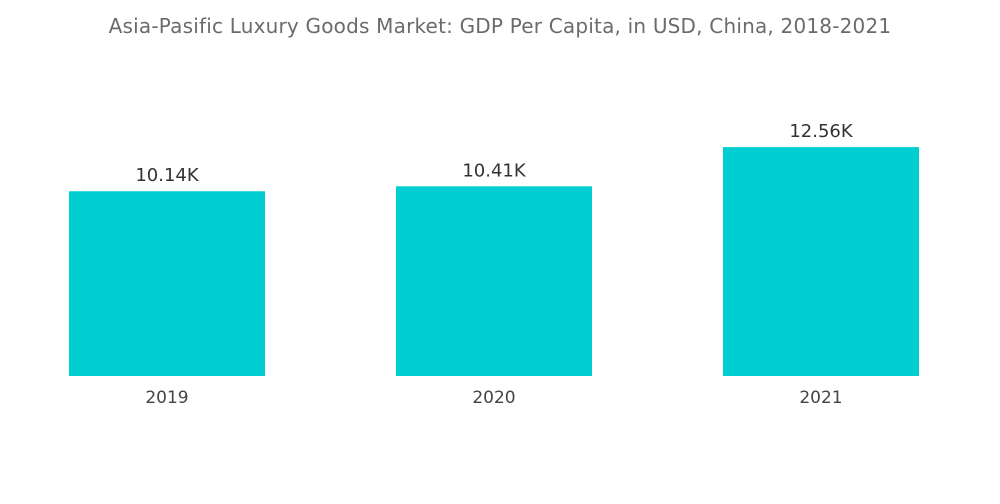 This screenshot has height=504, width=1000. What do you see at coordinates (821, 131) in the screenshot?
I see `data-label-2021: 12.56K` at bounding box center [821, 131].